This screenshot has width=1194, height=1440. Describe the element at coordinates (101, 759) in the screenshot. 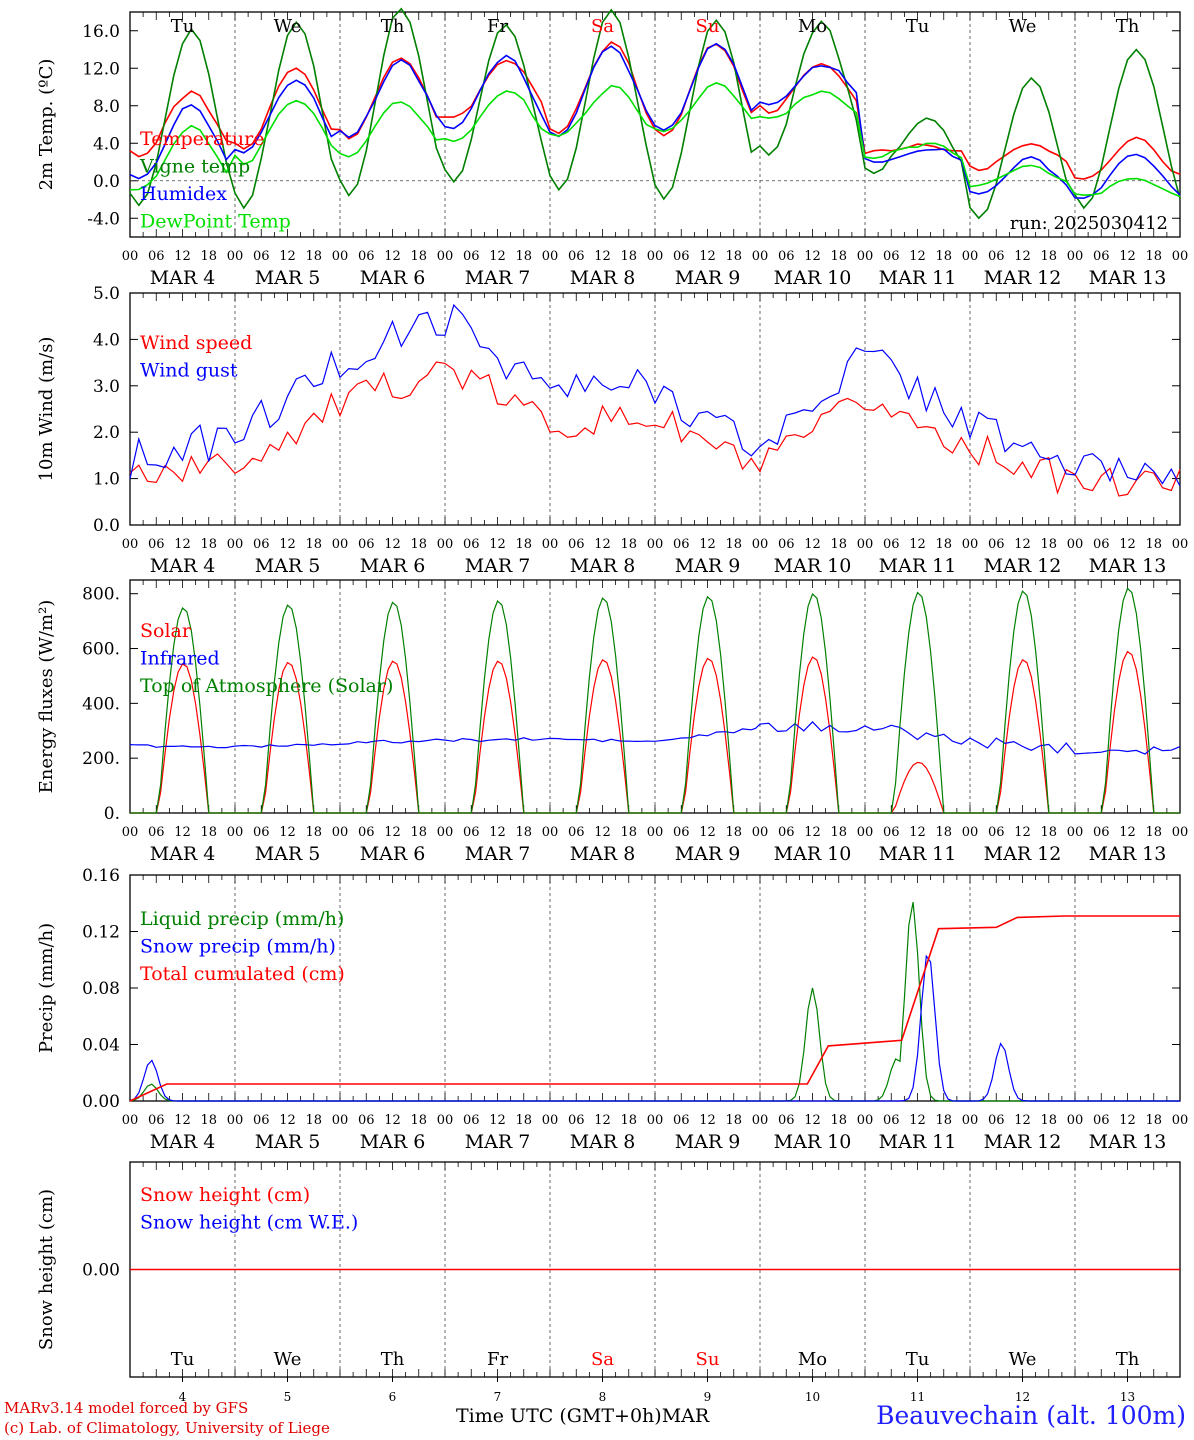

I see `y-tick-label: 200.` at that location.